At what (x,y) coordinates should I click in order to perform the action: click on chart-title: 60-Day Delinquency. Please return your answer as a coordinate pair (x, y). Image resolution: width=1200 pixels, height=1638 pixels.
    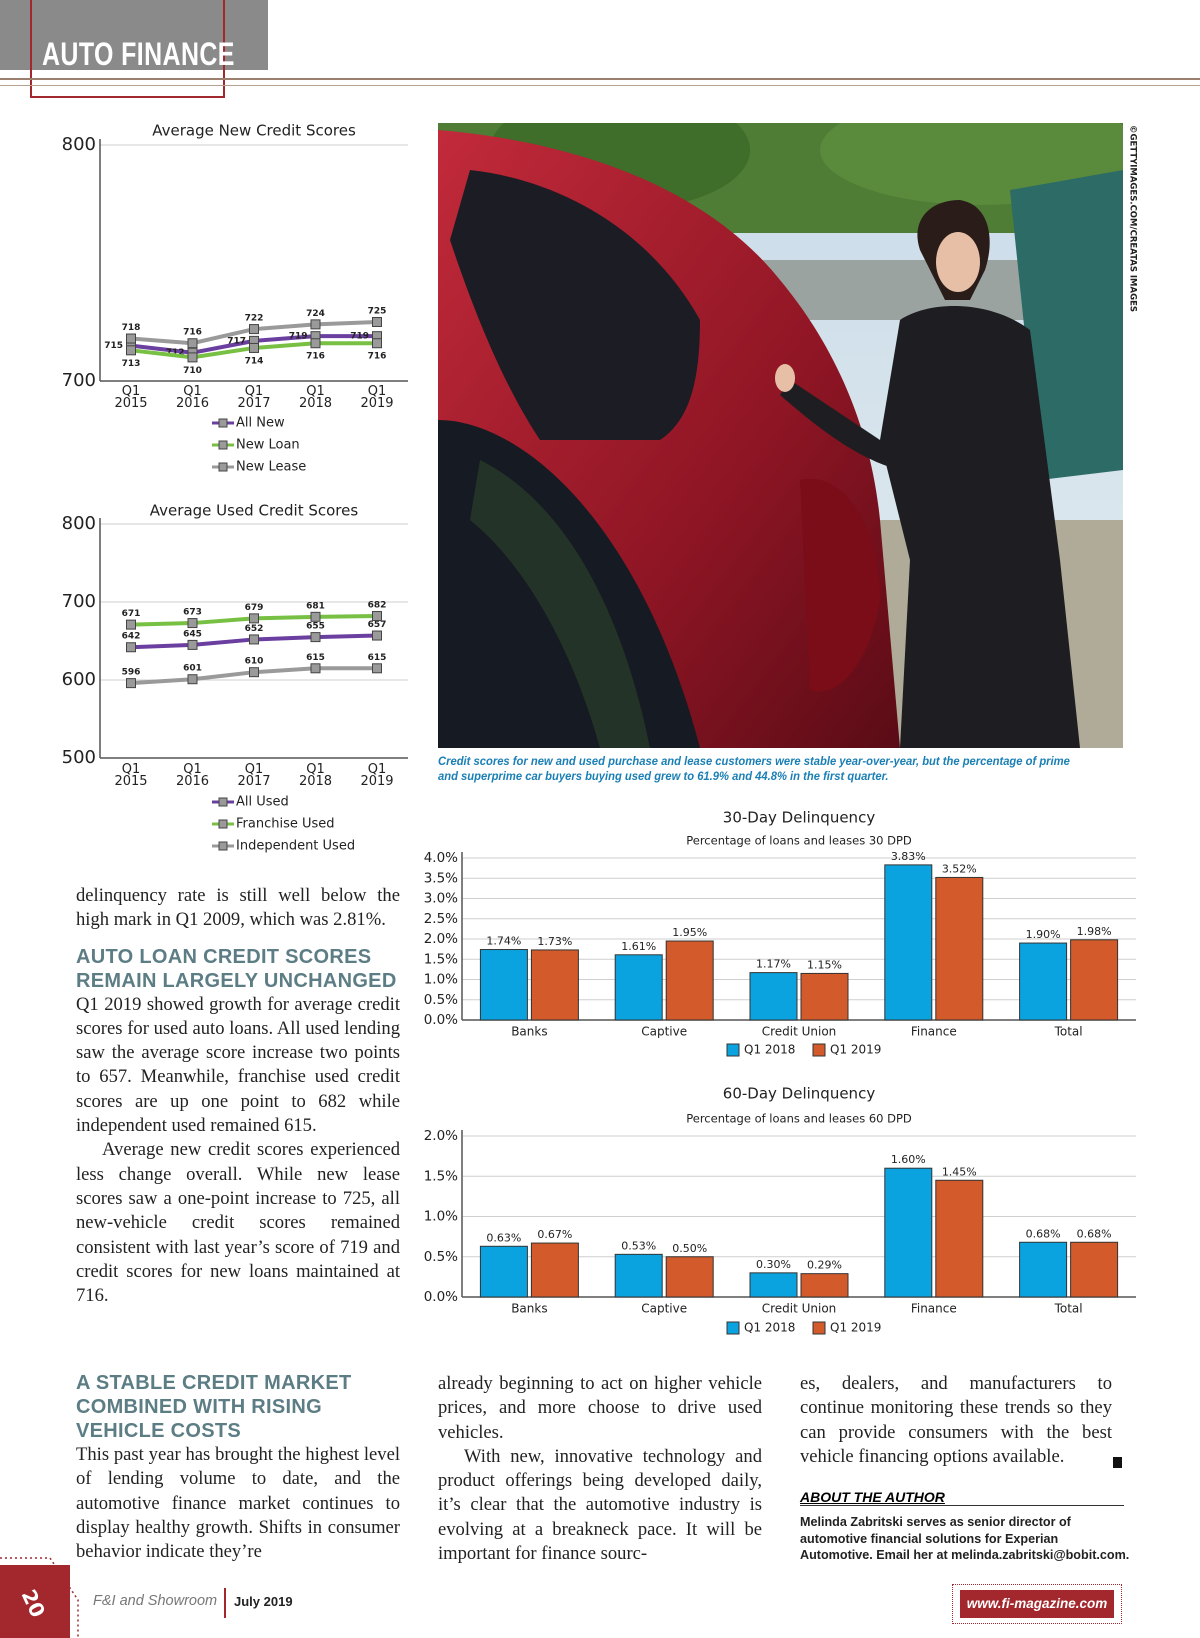
    Looking at the image, I should click on (799, 1094).